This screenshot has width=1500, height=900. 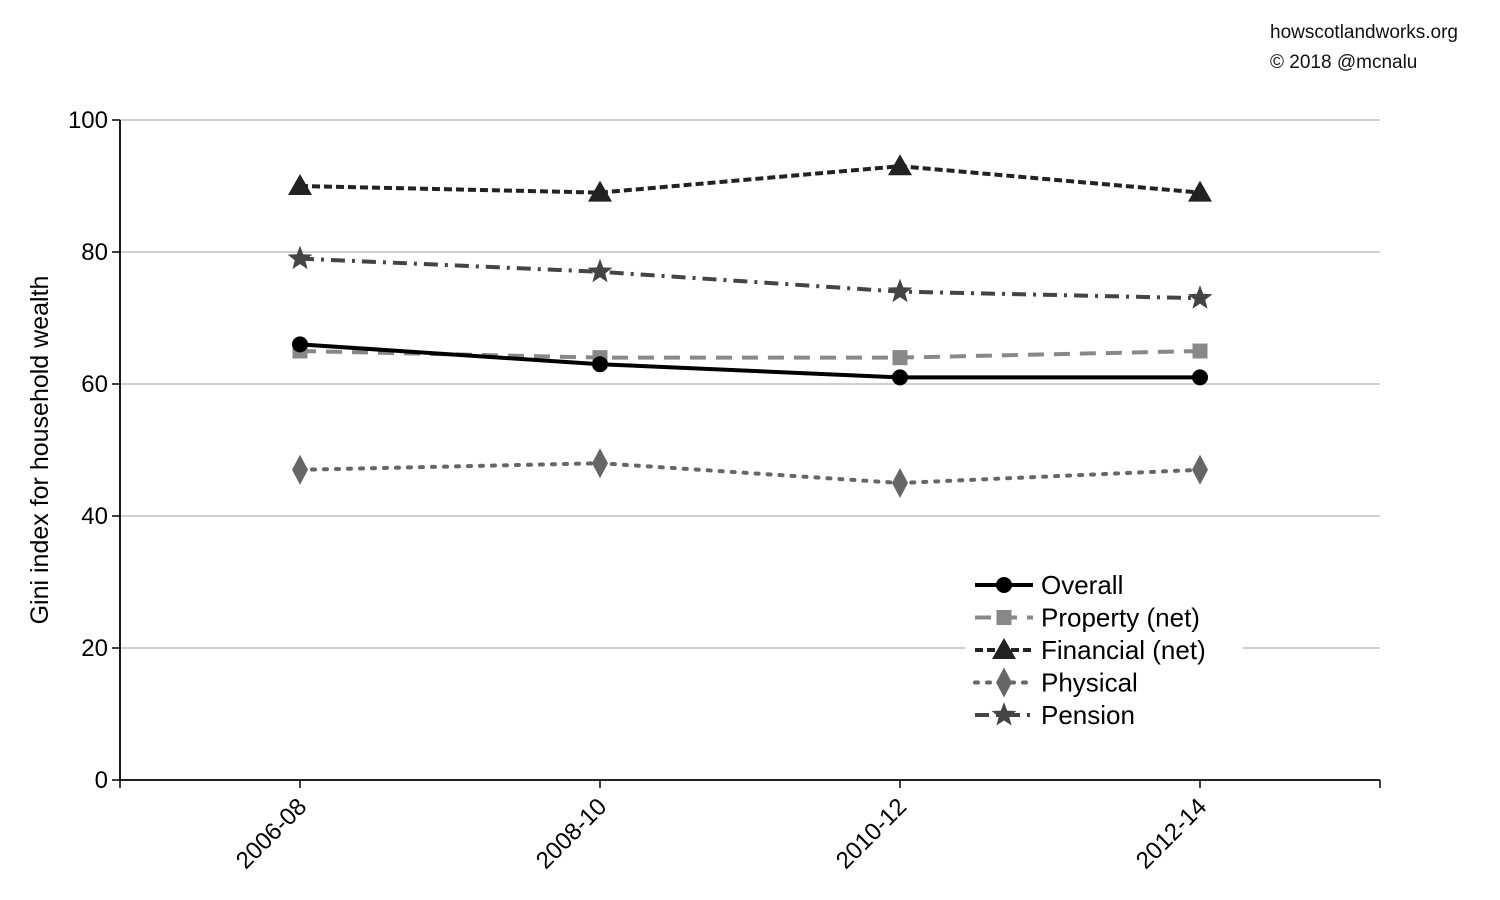 I want to click on y-tick-label: 80, so click(x=94, y=252).